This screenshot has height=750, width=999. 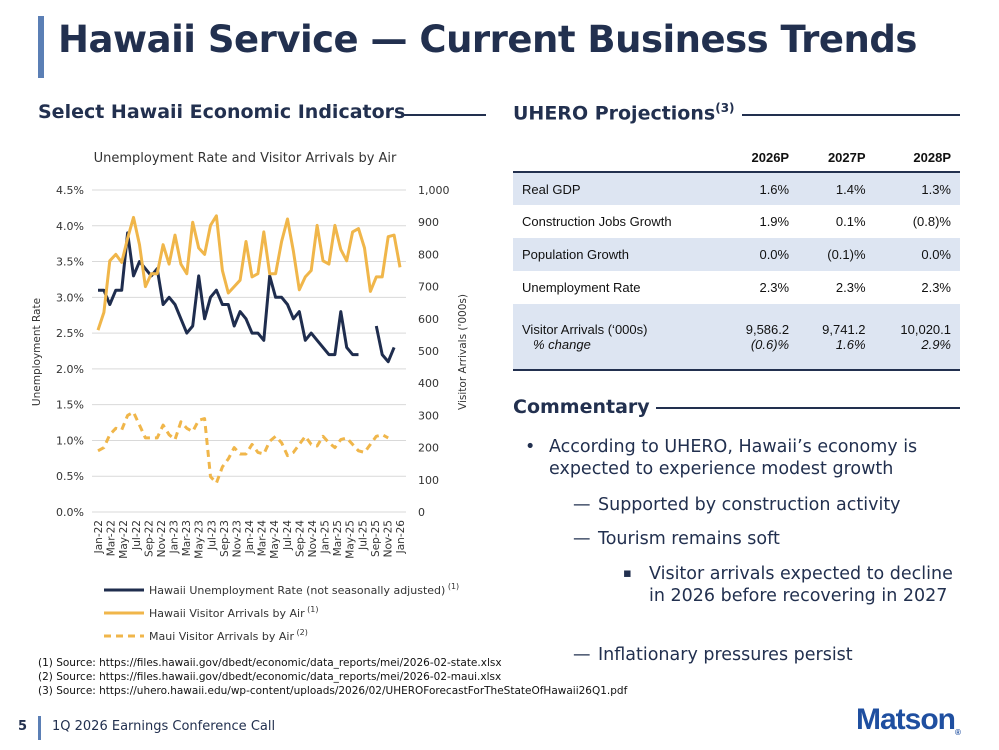 I want to click on y-tick-label: 1.0%, so click(x=70, y=440).